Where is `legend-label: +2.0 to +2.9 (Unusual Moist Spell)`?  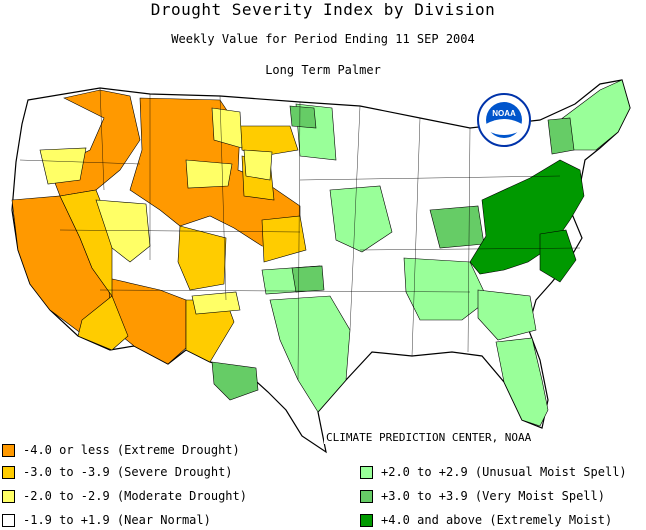 legend-label: +2.0 to +2.9 (Unusual Moist Spell) is located at coordinates (504, 472).